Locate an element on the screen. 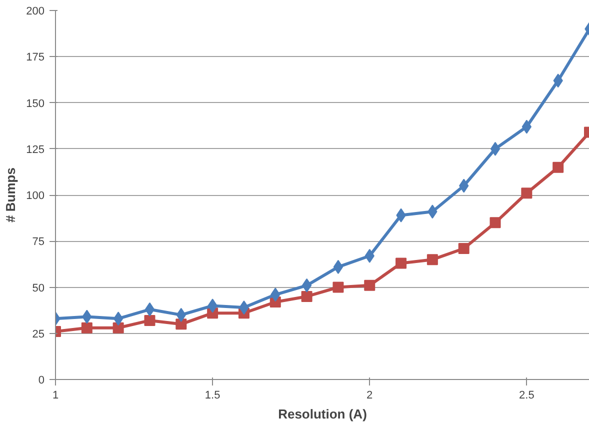  y-tick-label: 150 is located at coordinates (35, 104).